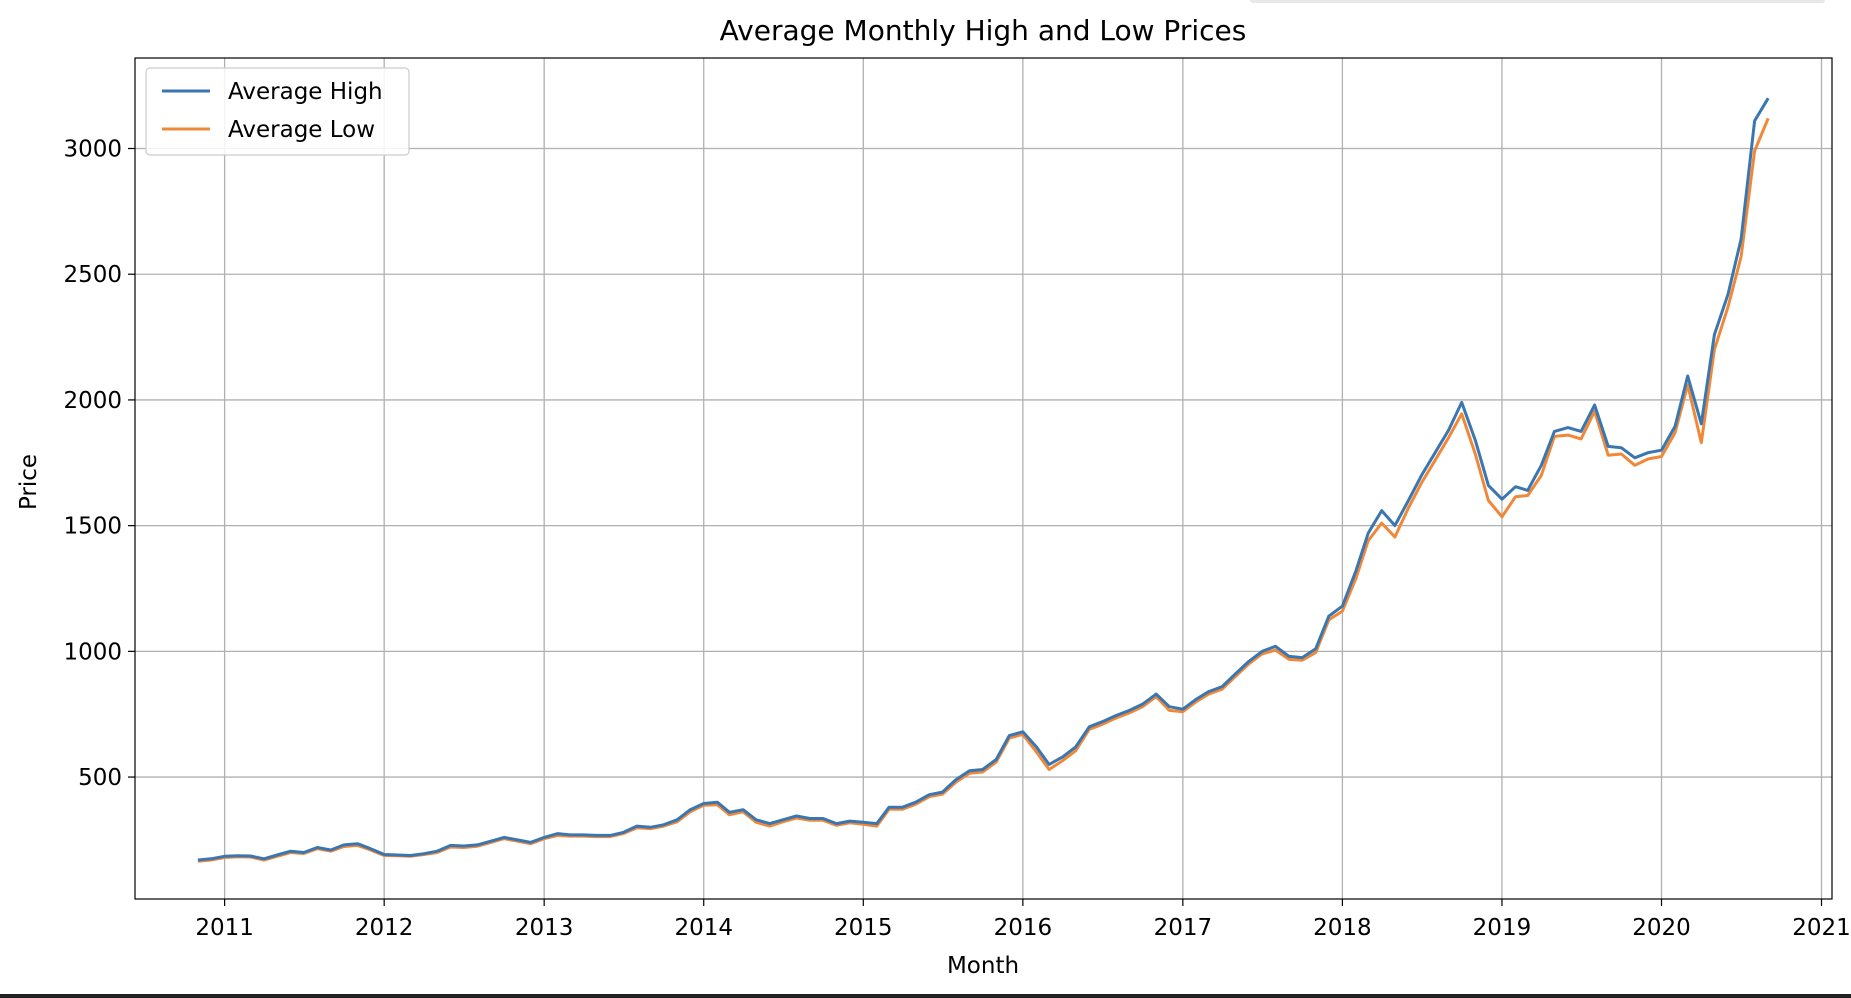  What do you see at coordinates (29, 482) in the screenshot?
I see `y-axis-label: Price` at bounding box center [29, 482].